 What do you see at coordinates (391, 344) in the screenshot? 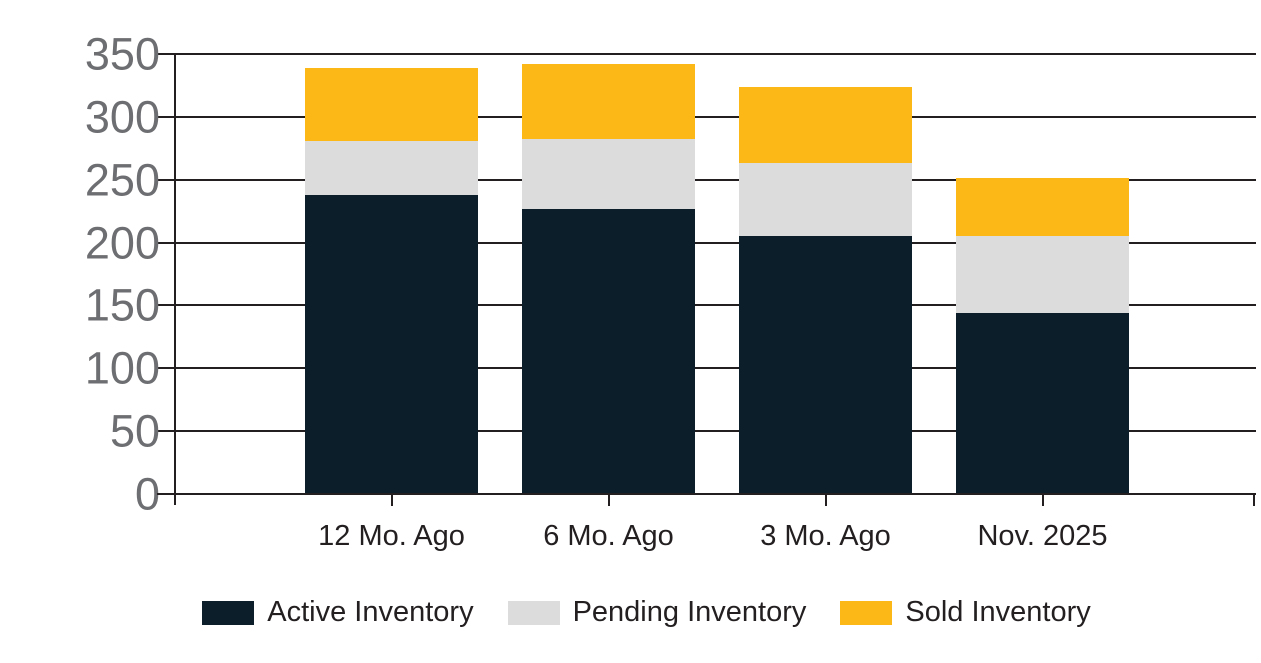
I see `bar-12-mo-ago-active-inventory` at bounding box center [391, 344].